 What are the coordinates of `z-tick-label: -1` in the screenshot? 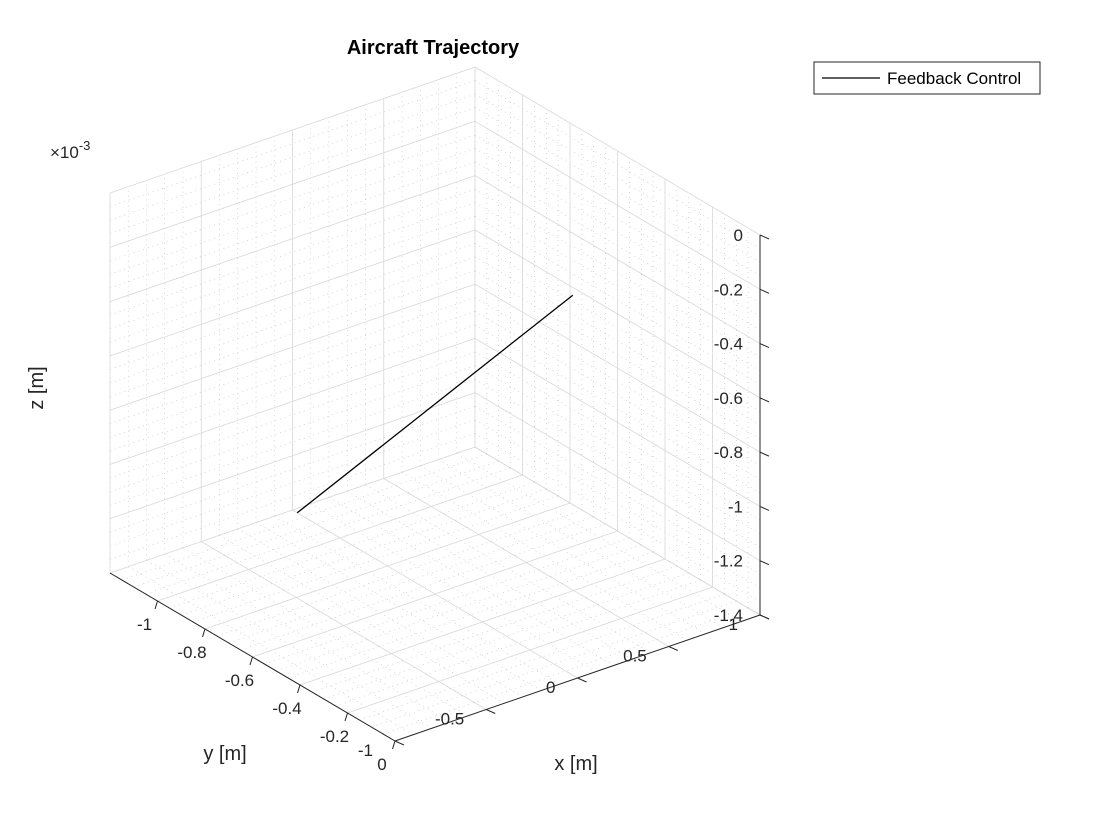 It's located at (735, 506).